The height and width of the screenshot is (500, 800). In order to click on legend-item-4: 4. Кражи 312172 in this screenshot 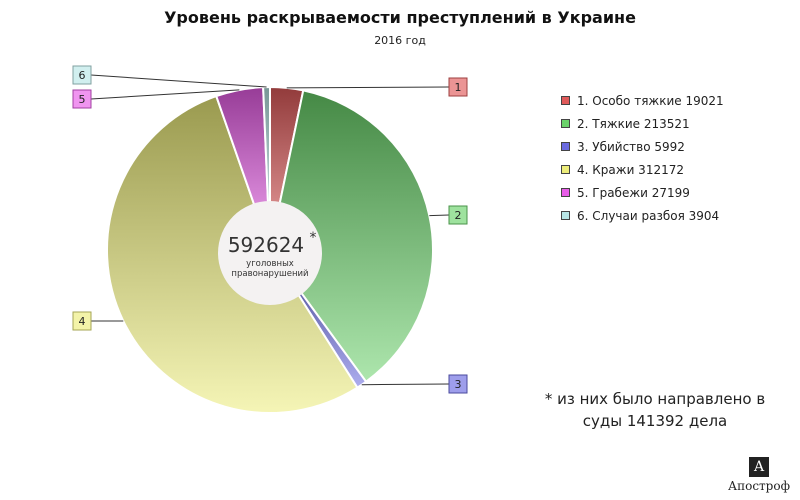, I will do `click(642, 169)`.